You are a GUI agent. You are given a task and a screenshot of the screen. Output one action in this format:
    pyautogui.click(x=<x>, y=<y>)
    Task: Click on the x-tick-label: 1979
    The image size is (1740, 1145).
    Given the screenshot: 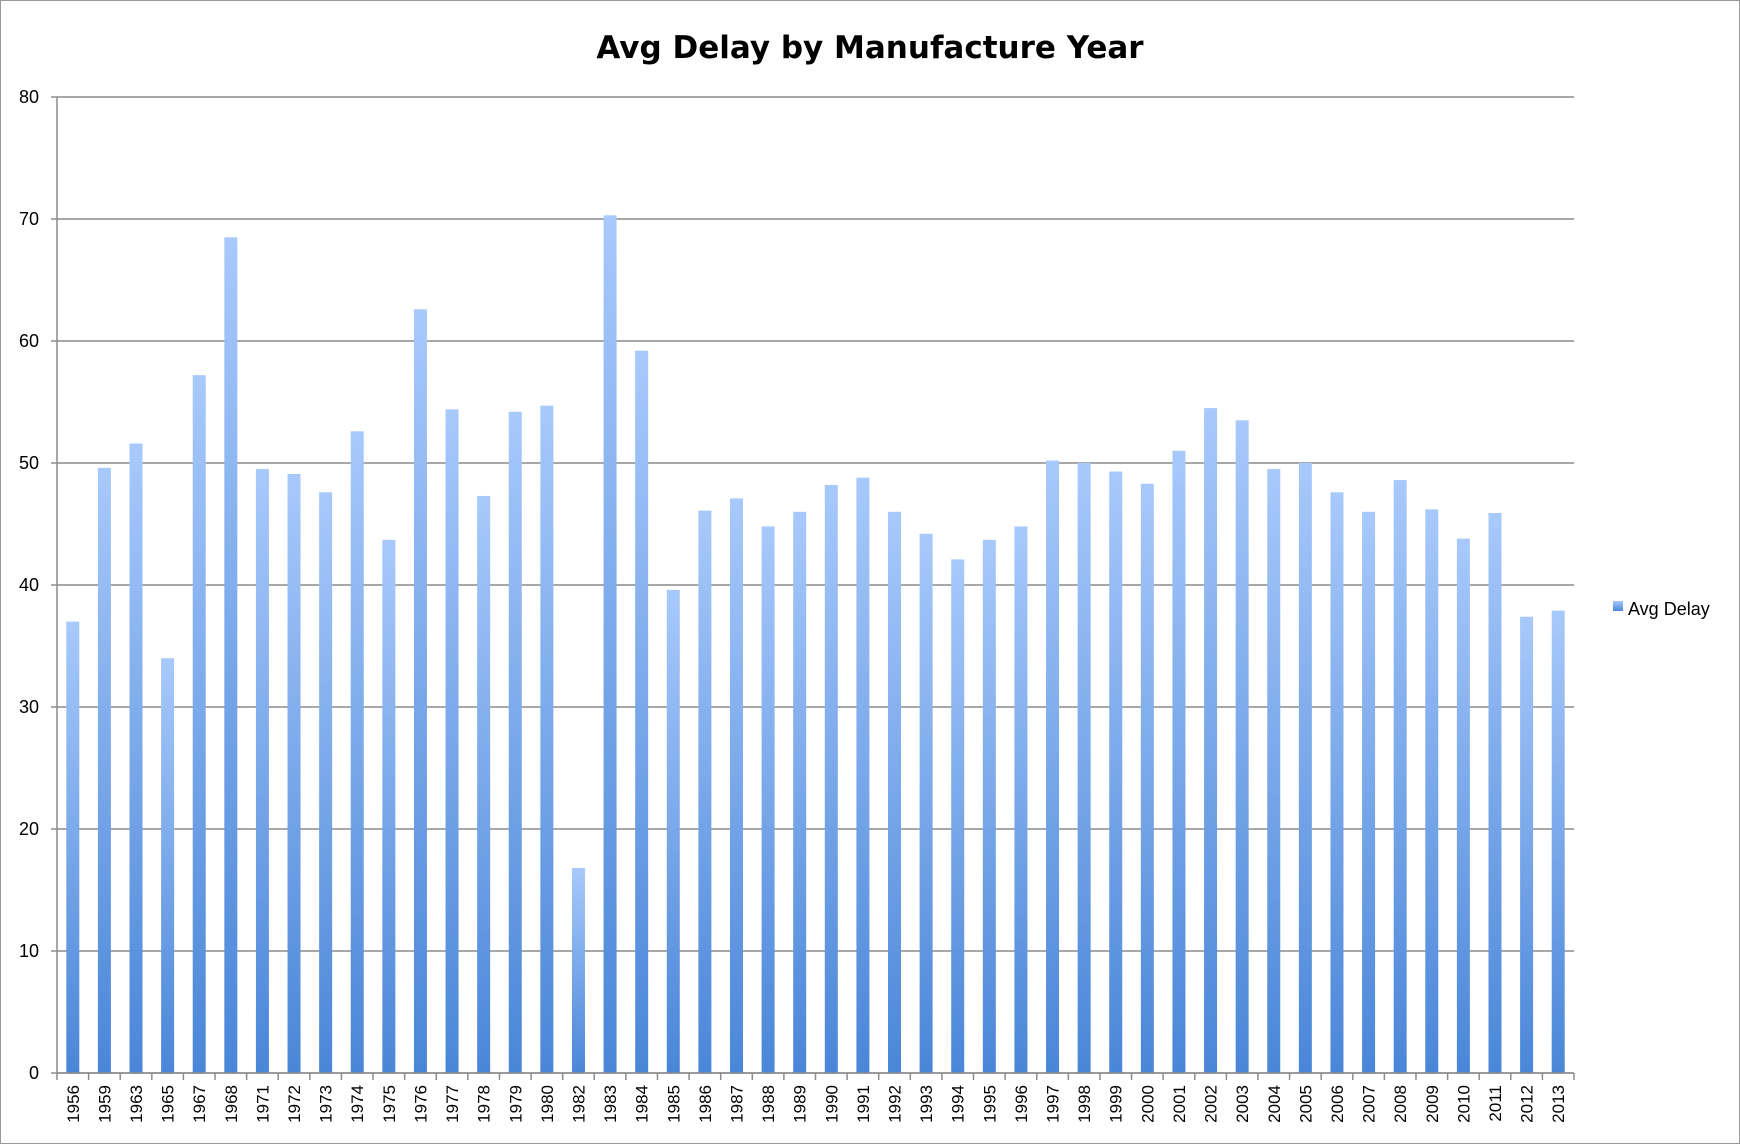 What is the action you would take?
    pyautogui.click(x=515, y=1104)
    